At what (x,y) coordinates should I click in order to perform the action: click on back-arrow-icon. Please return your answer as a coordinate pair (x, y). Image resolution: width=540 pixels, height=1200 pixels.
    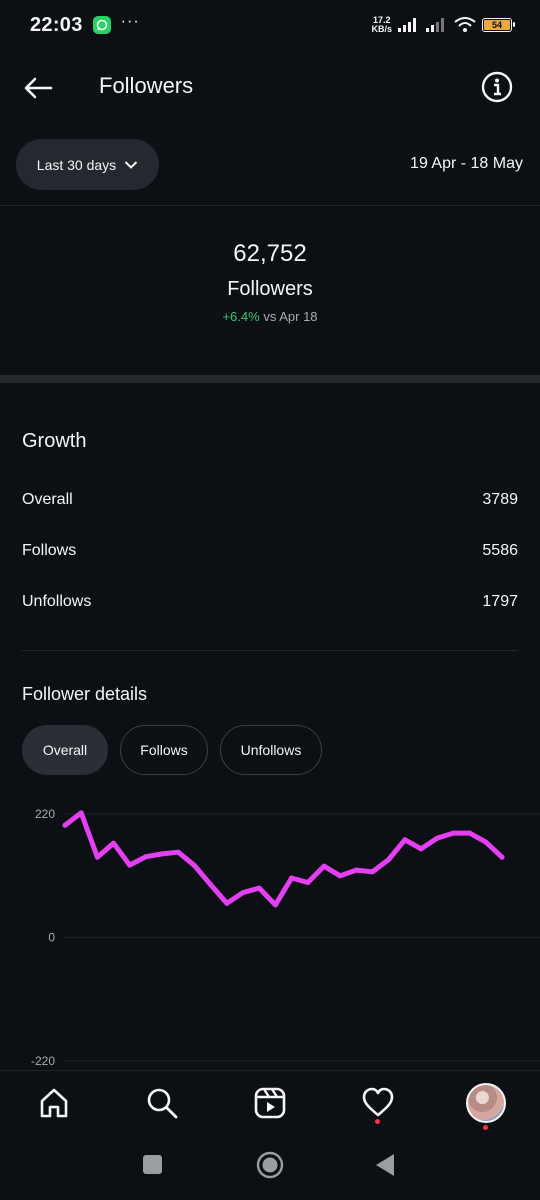
    Looking at the image, I should click on (38, 88).